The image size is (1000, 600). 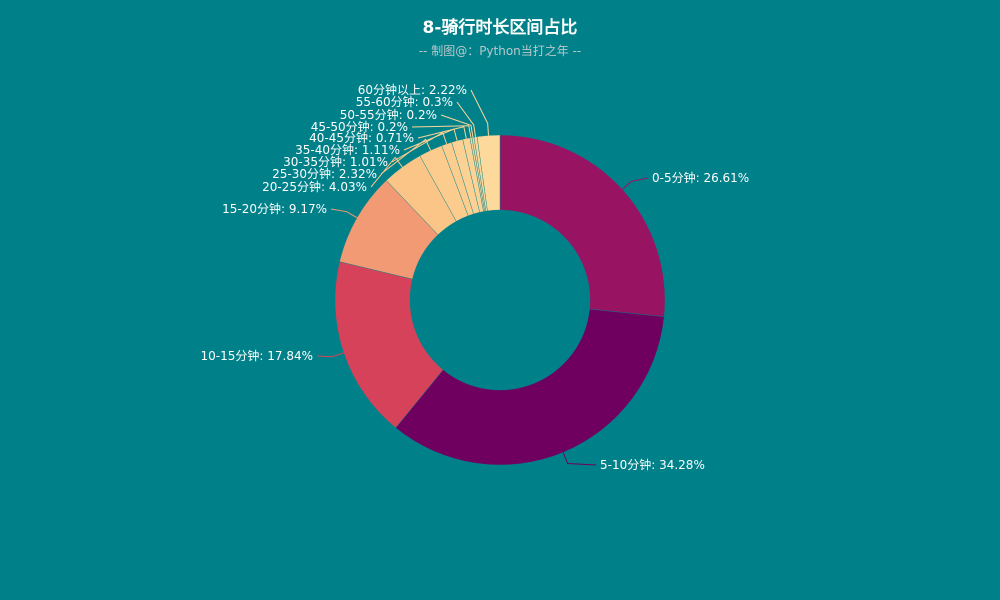 What do you see at coordinates (361, 137) in the screenshot?
I see `slice-label-40-45分钟: 40-45分钟: 0.71%` at bounding box center [361, 137].